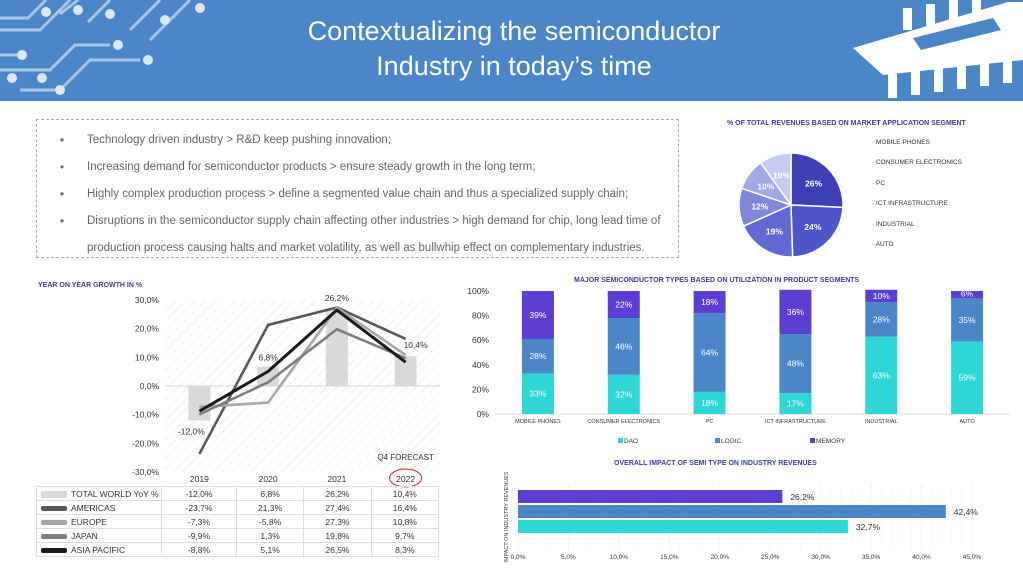 The height and width of the screenshot is (579, 1023). What do you see at coordinates (881, 422) in the screenshot?
I see `x-category-label: INDUSTRIAL` at bounding box center [881, 422].